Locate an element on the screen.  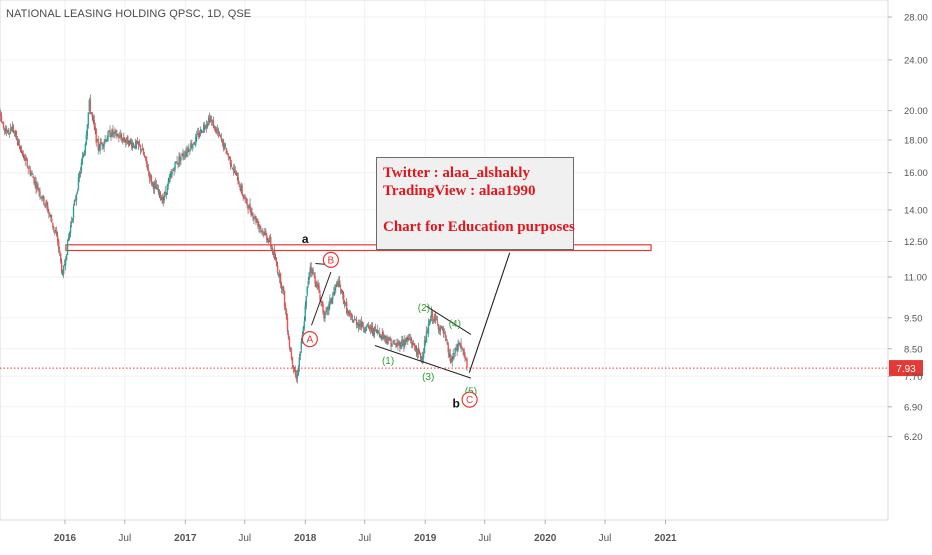
wave-label-red: B is located at coordinates (331, 260).